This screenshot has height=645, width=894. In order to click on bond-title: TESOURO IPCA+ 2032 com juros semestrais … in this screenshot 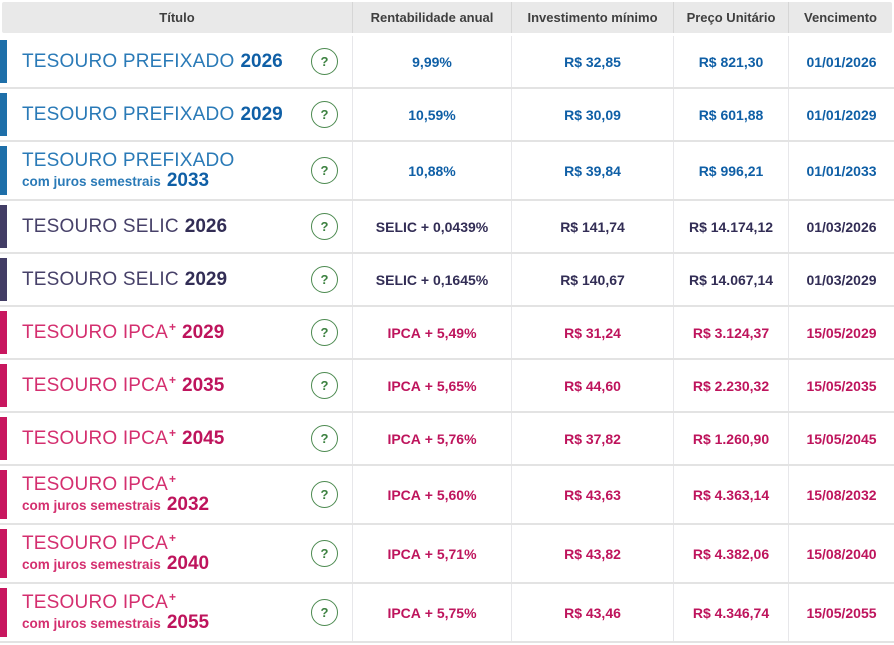, I will do `click(115, 493)`.